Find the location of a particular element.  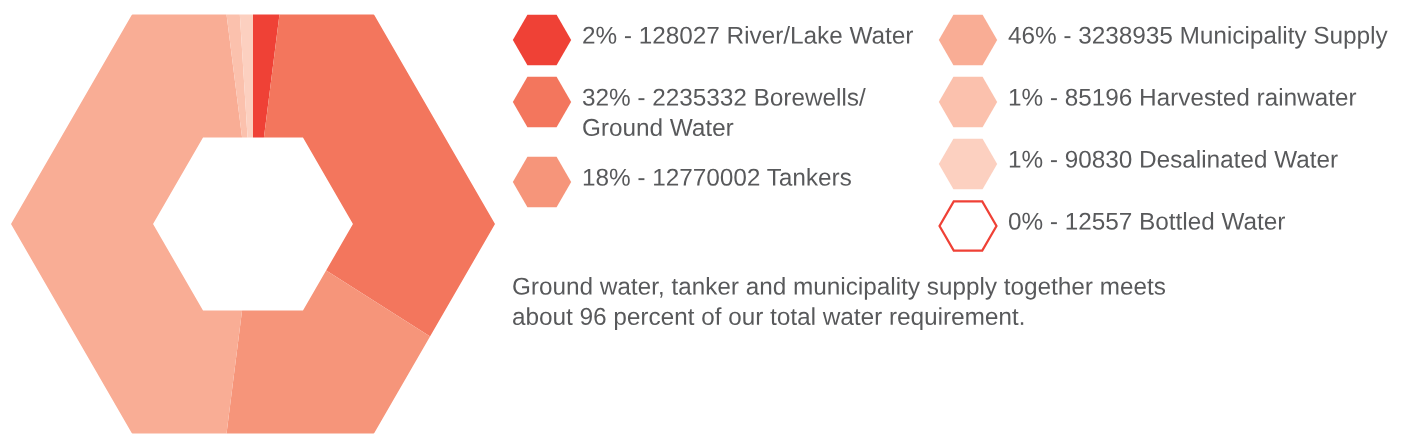

legend-label: 32% - 2235332 Borewells/ Ground Water is located at coordinates (724, 112).